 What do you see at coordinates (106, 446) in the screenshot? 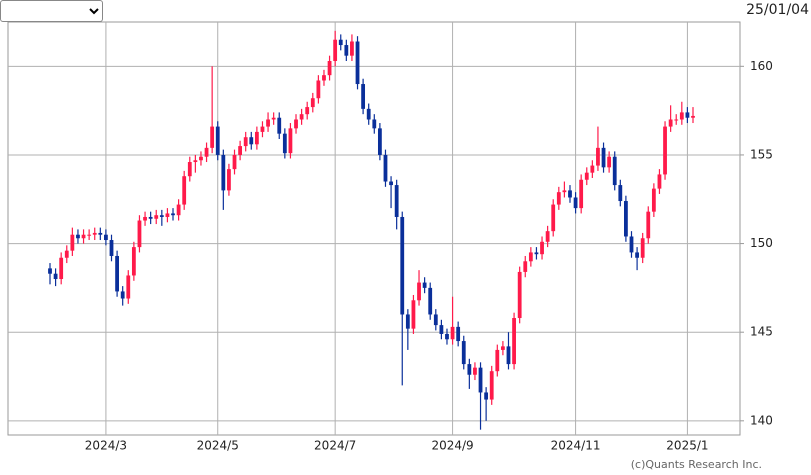
I see `x-tick-label: 2024/3` at bounding box center [106, 446].